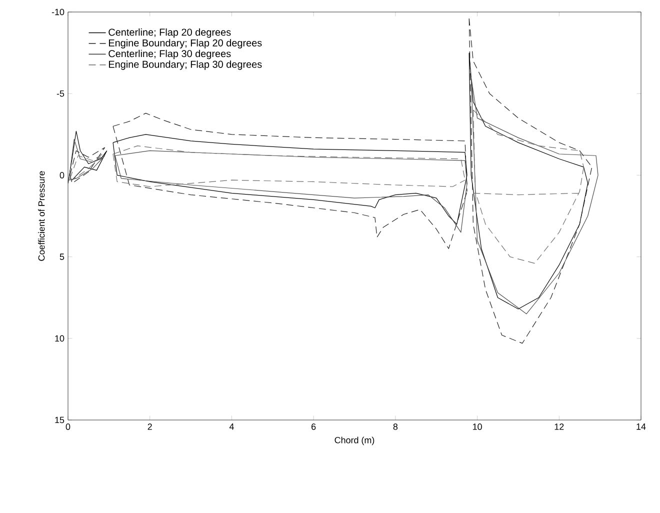 This screenshot has height=513, width=660. Describe the element at coordinates (41, 216) in the screenshot. I see `y-axis-title: Coefficient of Pressure` at that location.